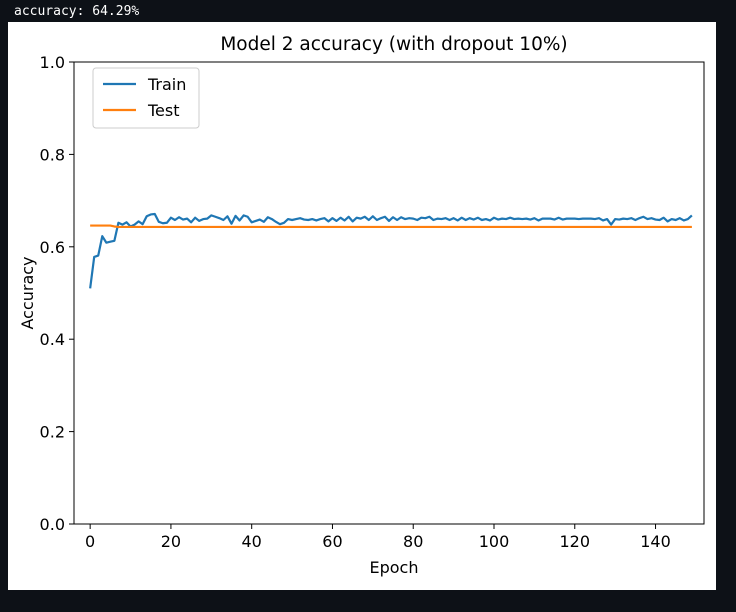 This screenshot has width=736, height=612. I want to click on y-tick-label: 0.0, so click(52, 524).